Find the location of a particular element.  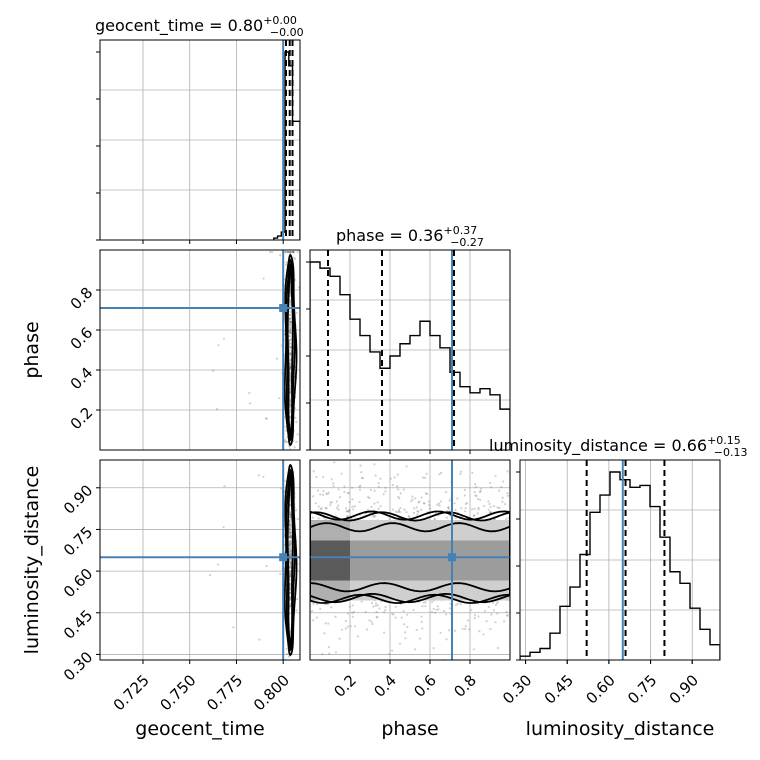

xtick-label: 0.6 is located at coordinates (425, 686).